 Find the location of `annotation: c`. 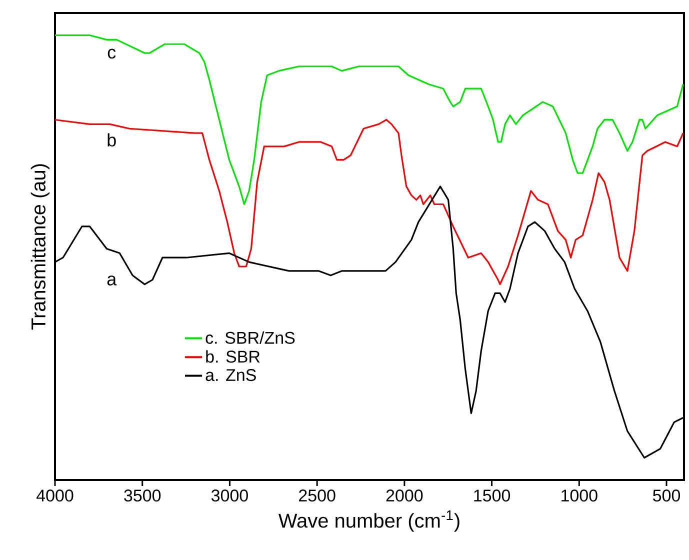

annotation: c is located at coordinates (112, 53).